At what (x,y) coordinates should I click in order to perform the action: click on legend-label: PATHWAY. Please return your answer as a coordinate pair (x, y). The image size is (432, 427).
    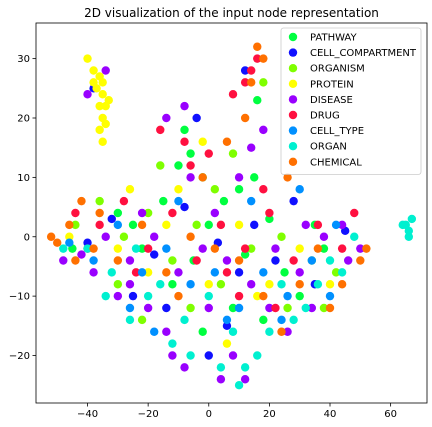
    Looking at the image, I should click on (333, 38).